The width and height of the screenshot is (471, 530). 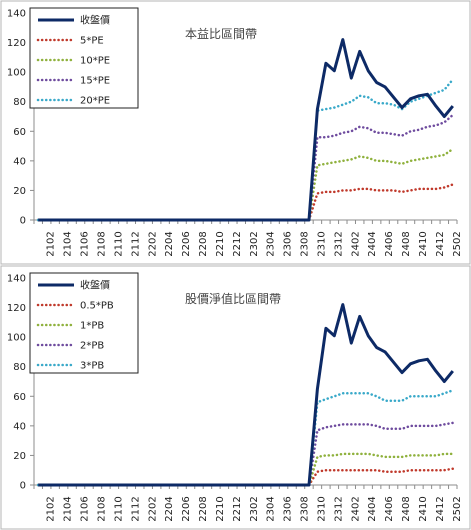 What do you see at coordinates (95, 81) in the screenshot?
I see `legend-label: 15*PE` at bounding box center [95, 81].